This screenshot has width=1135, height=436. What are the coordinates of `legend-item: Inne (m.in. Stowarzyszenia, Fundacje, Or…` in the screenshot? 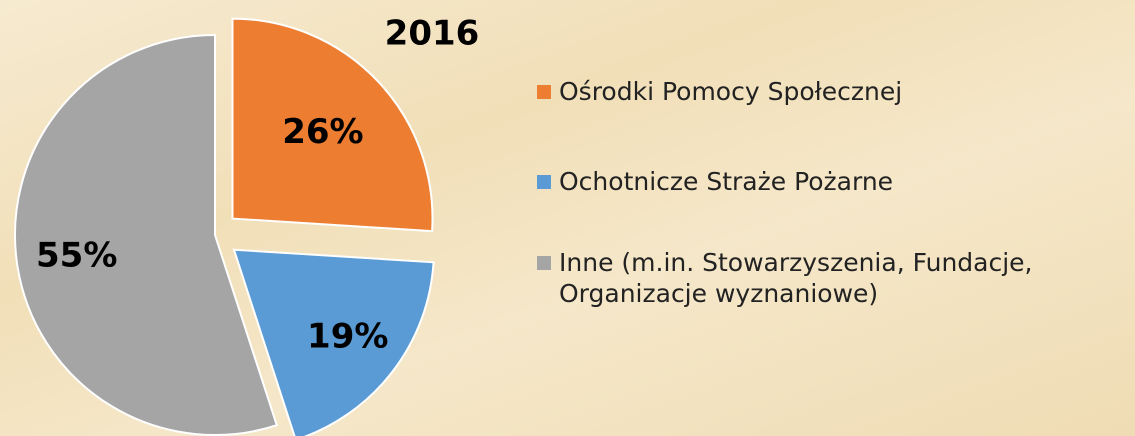 It's located at (828, 278).